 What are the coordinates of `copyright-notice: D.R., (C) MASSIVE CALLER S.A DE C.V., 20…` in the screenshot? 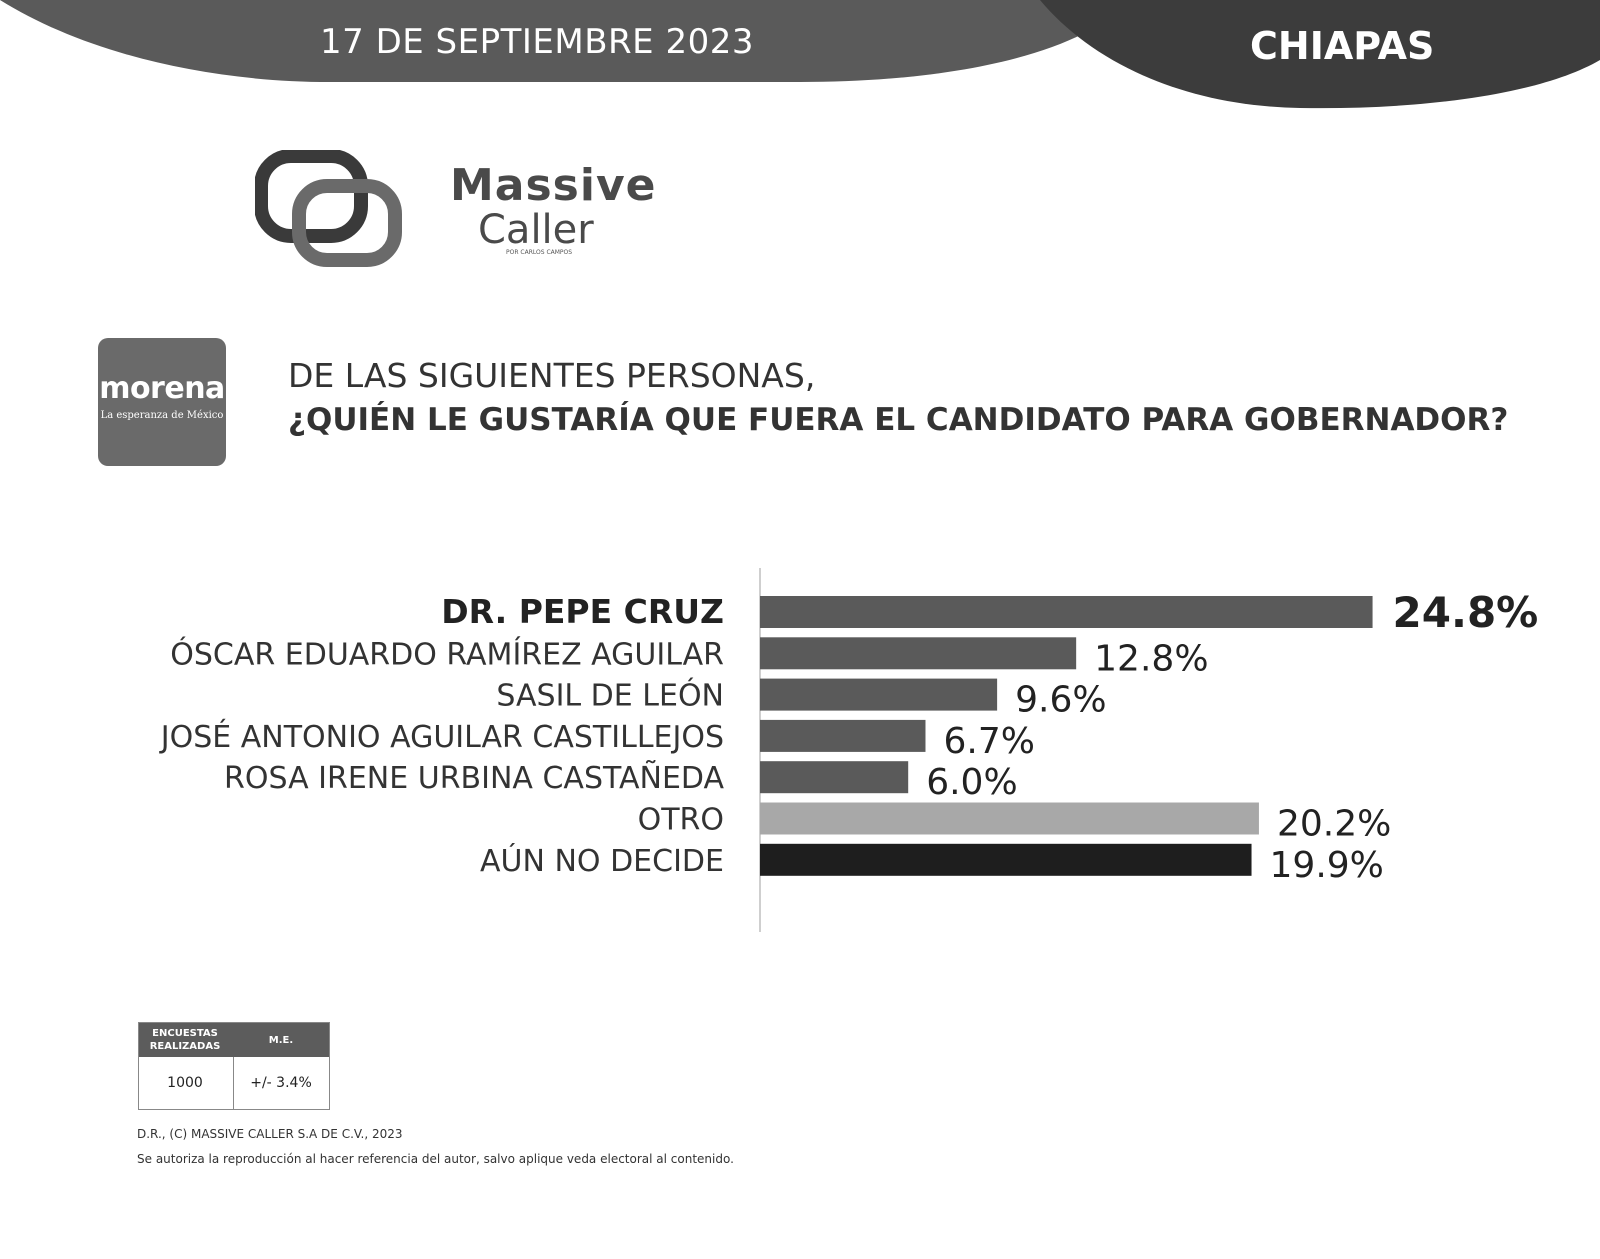 It's located at (270, 1134).